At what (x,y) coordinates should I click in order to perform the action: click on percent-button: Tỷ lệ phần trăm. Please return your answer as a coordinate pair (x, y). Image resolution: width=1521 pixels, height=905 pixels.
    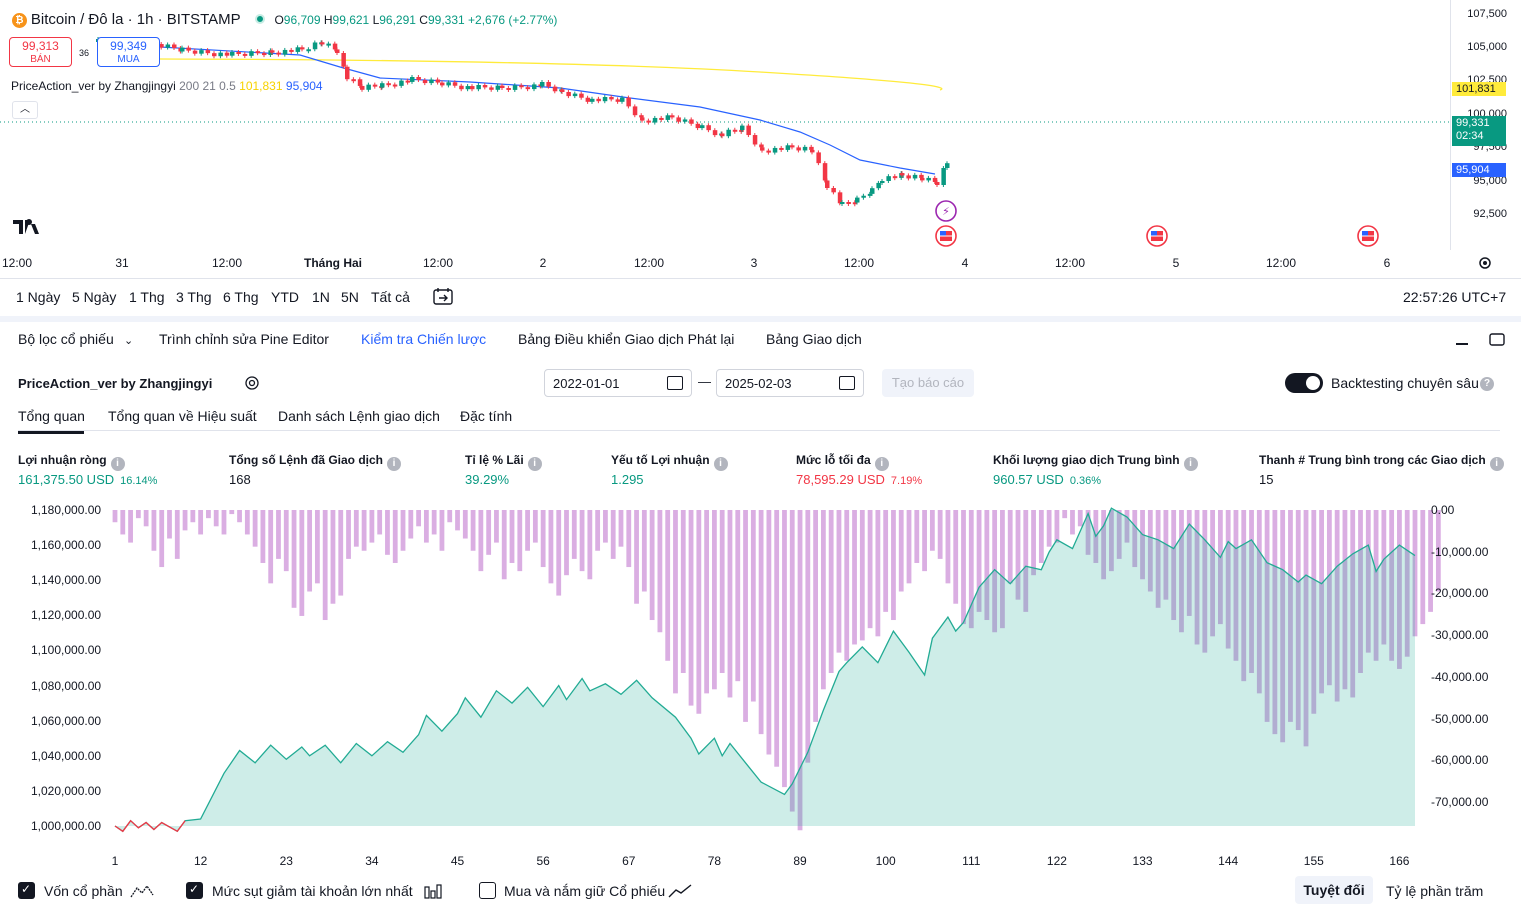
    Looking at the image, I should click on (1435, 891).